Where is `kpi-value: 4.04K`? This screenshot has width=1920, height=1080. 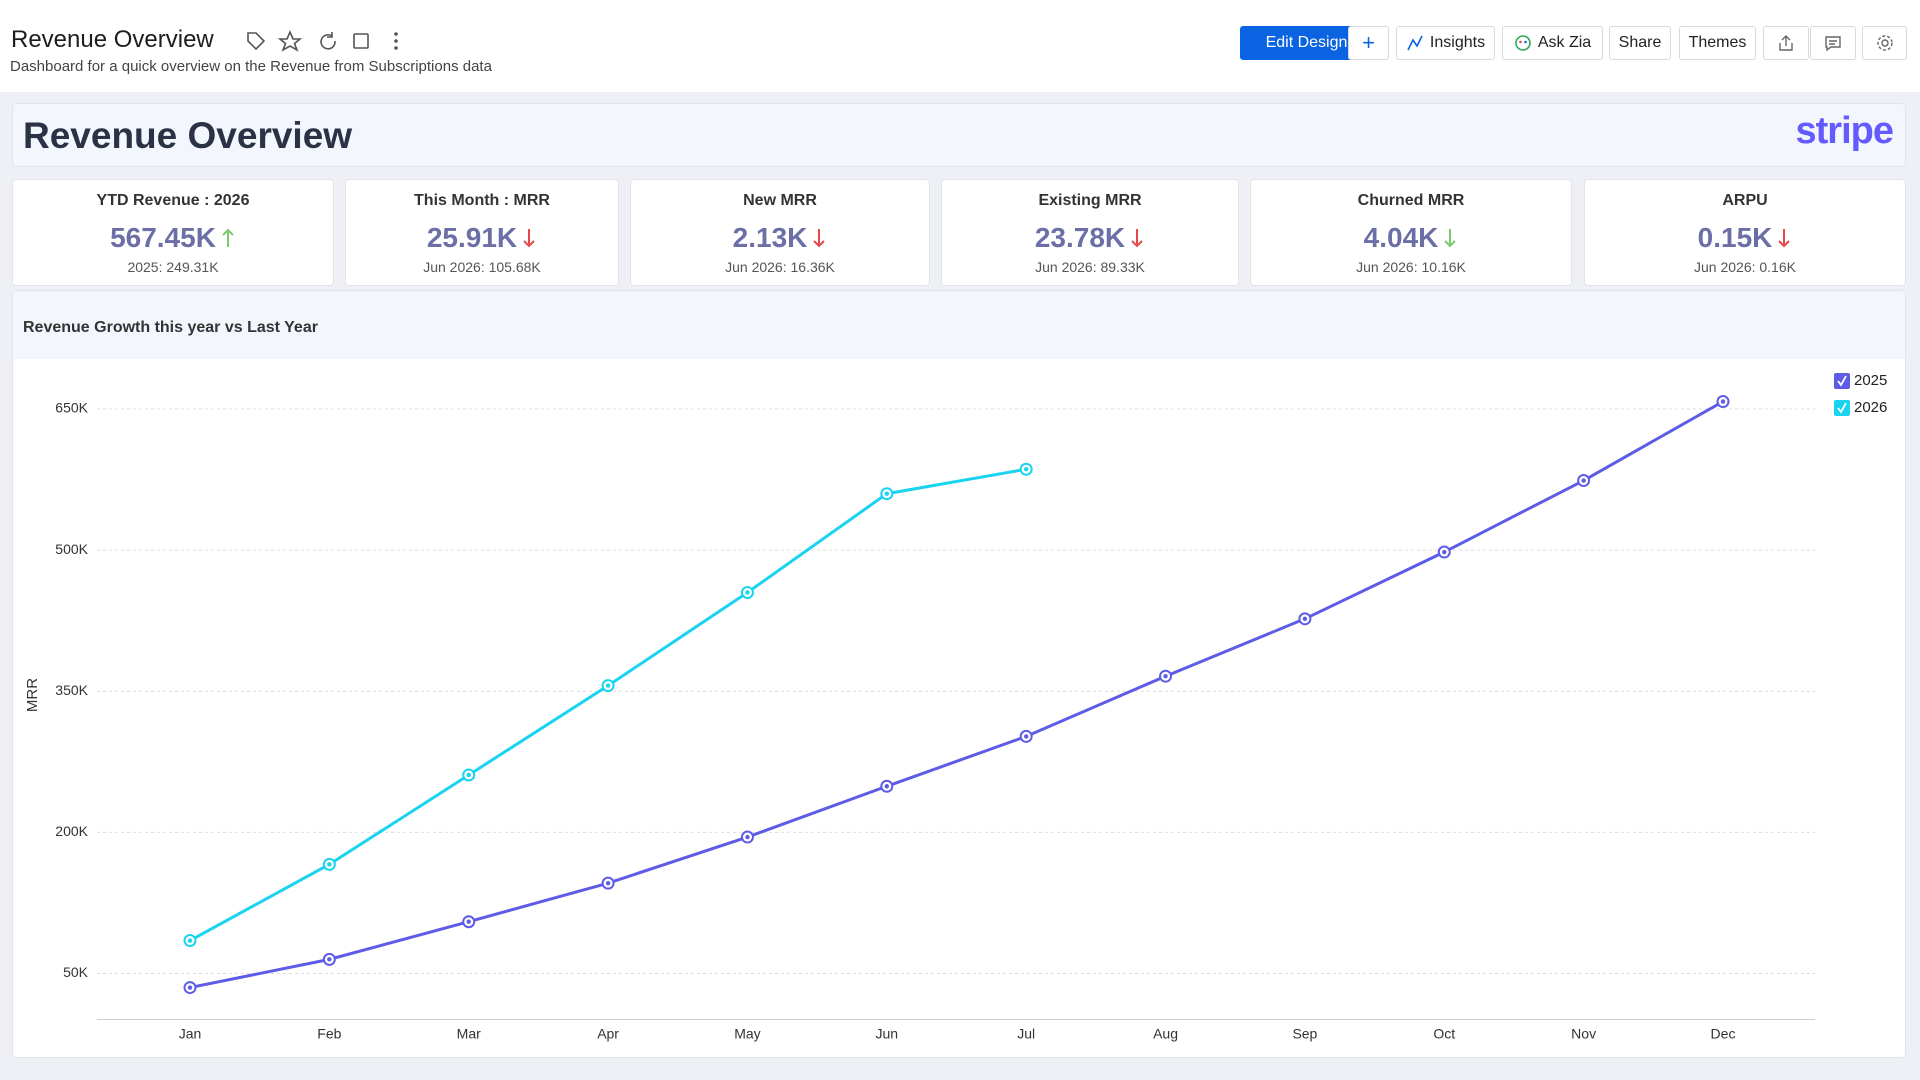
kpi-value: 4.04K is located at coordinates (1411, 238).